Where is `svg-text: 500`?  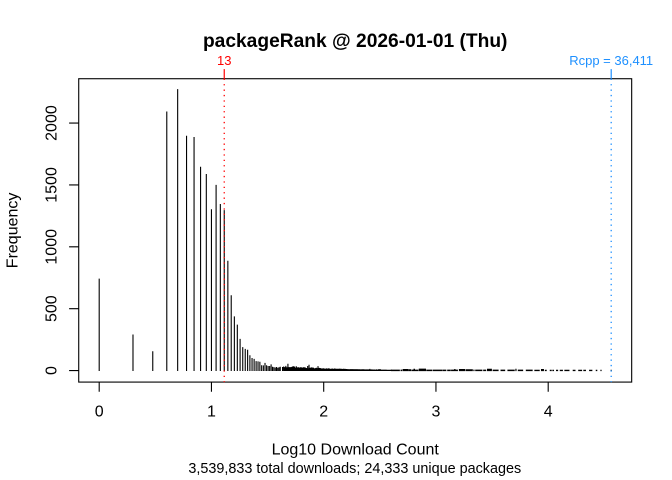 svg-text: 500 is located at coordinates (51, 308).